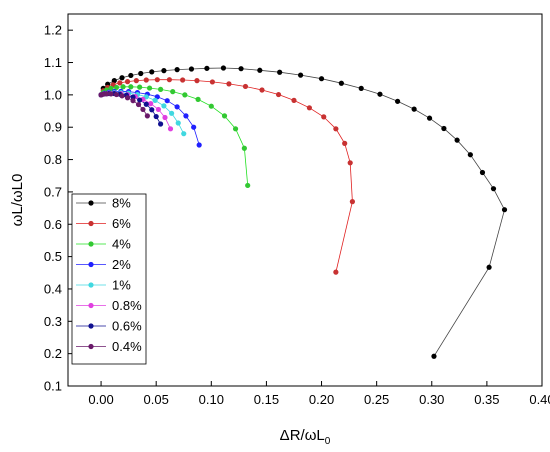 Image resolution: width=550 pixels, height=452 pixels. Describe the element at coordinates (53, 224) in the screenshot. I see `y-tick-label: 0.6` at that location.